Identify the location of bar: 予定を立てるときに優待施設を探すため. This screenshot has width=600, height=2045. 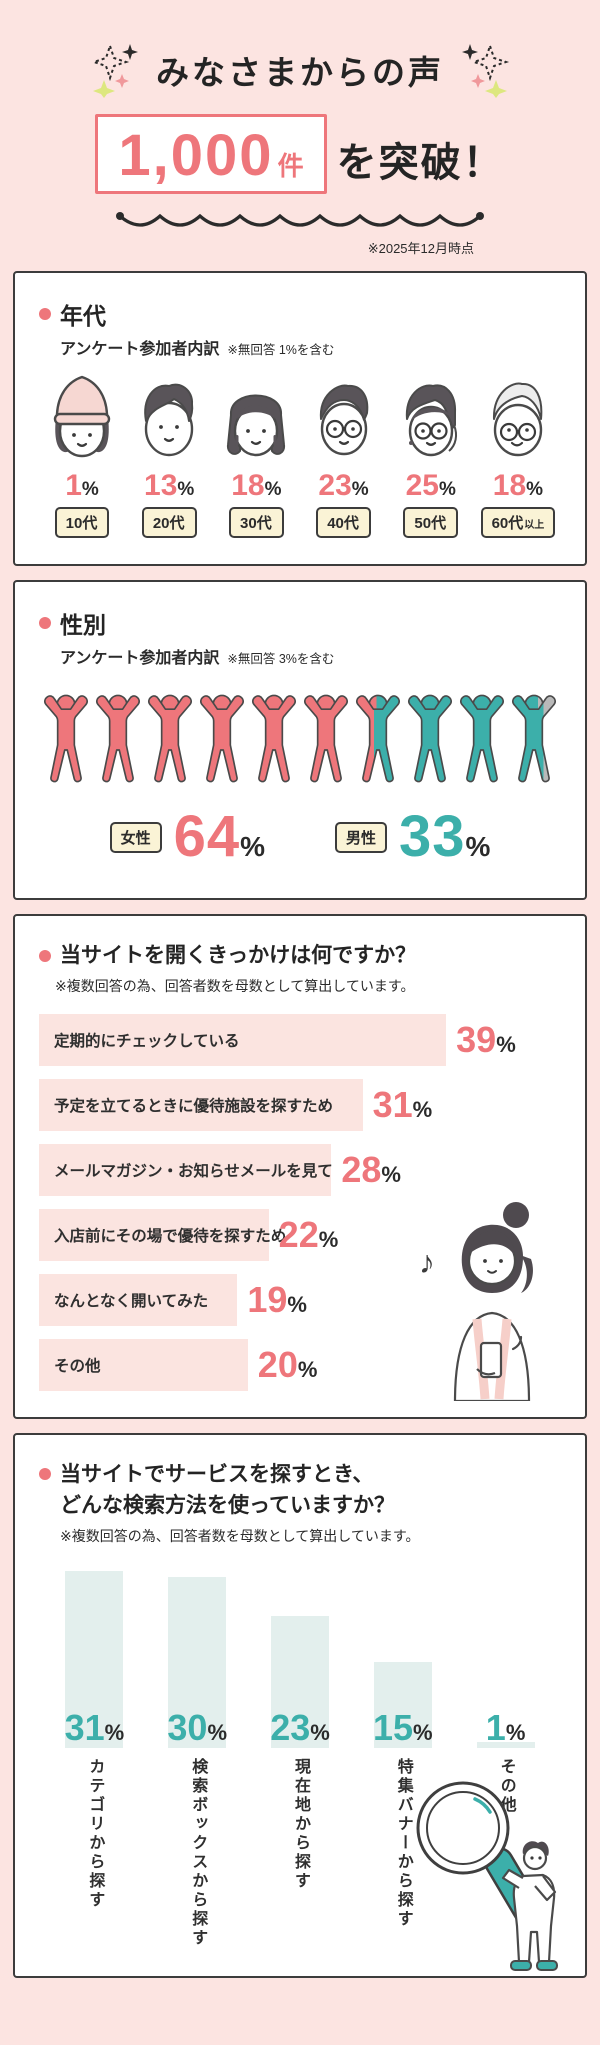
(201, 1104).